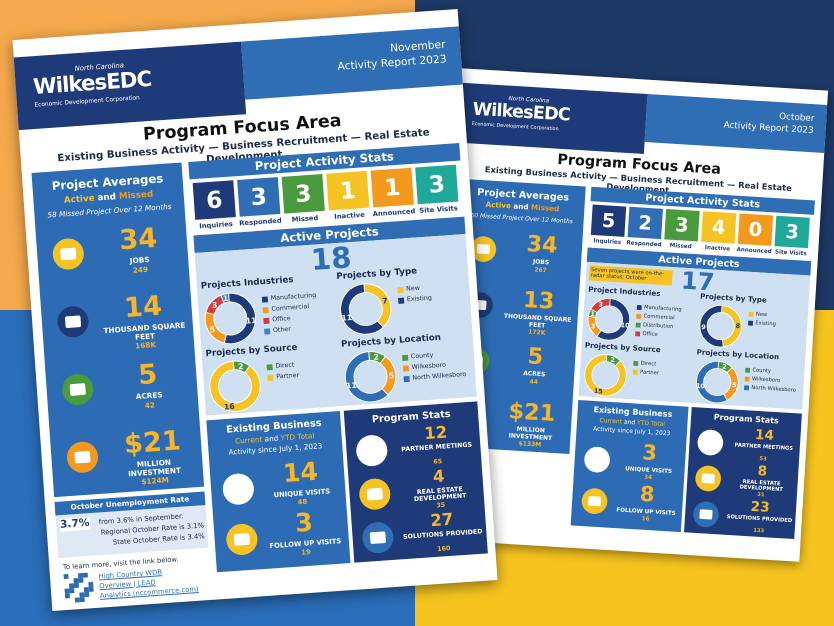  What do you see at coordinates (248, 440) in the screenshot?
I see `current-word: Current` at bounding box center [248, 440].